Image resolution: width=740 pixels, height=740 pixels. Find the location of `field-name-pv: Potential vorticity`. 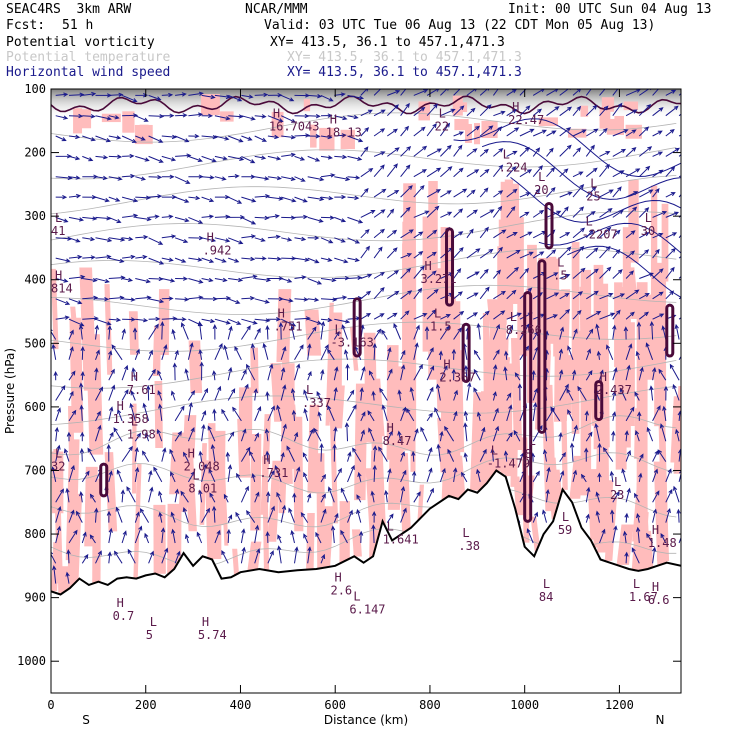

field-name-pv: Potential vorticity is located at coordinates (80, 42).